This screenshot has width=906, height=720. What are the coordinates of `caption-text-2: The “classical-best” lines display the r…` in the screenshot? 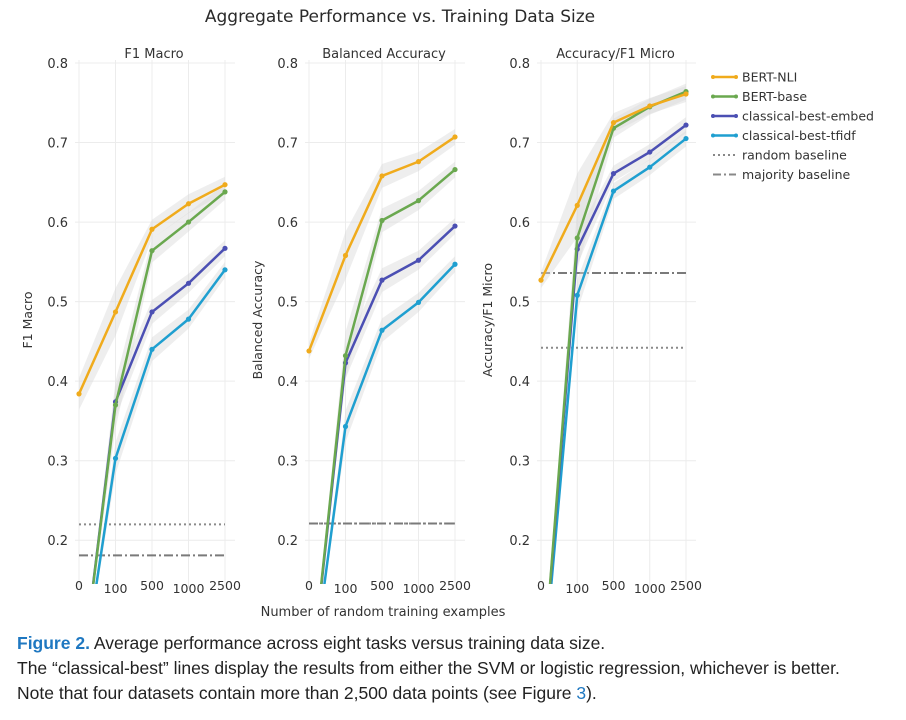 It's located at (428, 668).